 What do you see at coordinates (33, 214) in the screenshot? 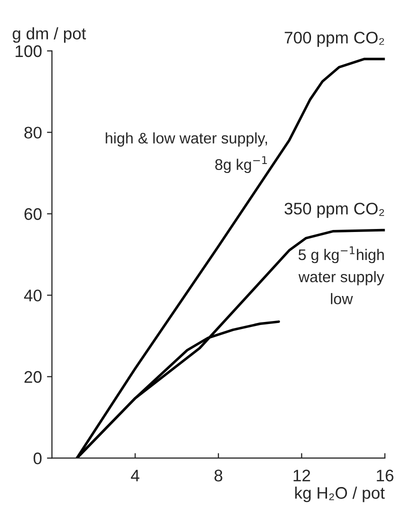
I see `y-tick-label: 60` at bounding box center [33, 214].